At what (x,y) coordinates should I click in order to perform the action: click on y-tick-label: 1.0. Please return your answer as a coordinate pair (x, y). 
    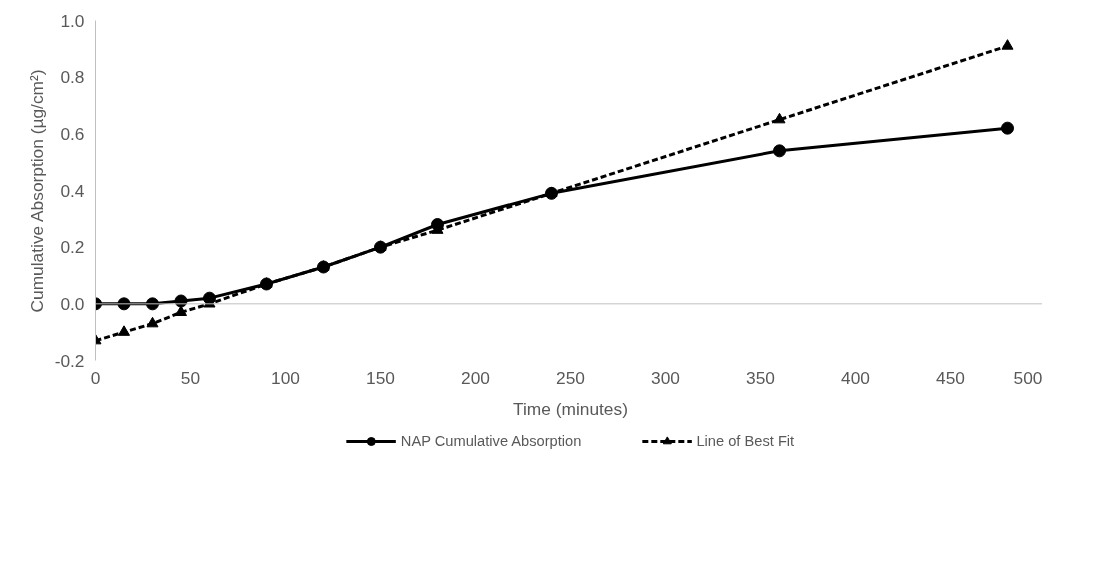
    Looking at the image, I should click on (72, 20).